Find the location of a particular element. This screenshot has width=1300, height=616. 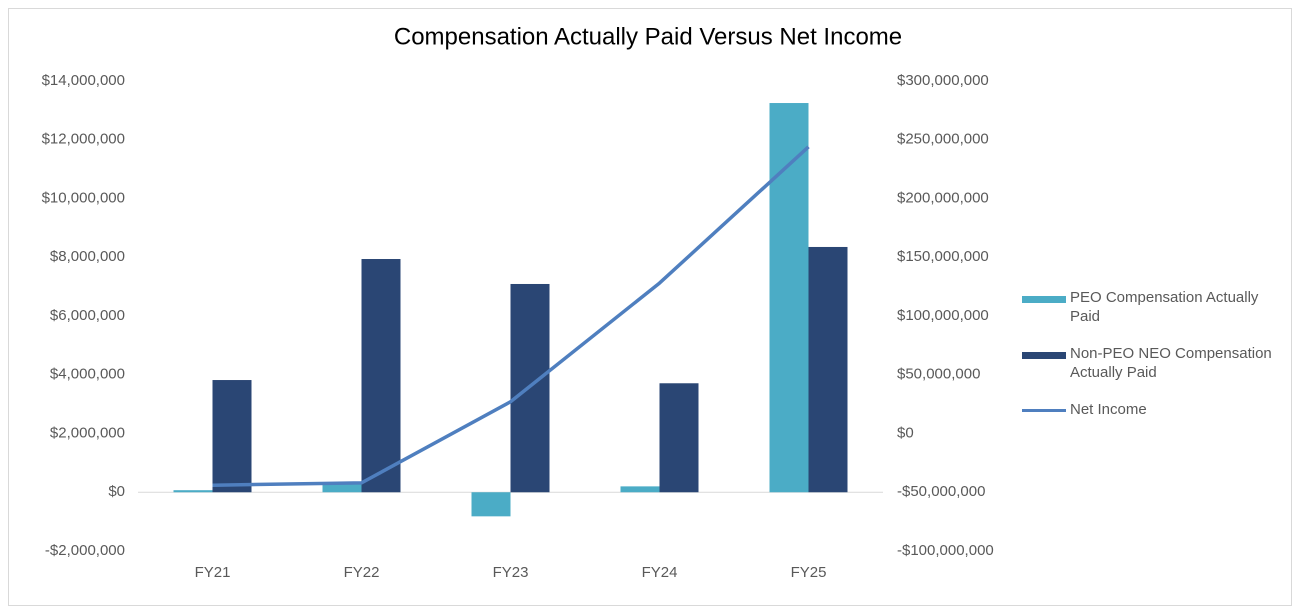

x-tick-label: FY21 is located at coordinates (213, 572).